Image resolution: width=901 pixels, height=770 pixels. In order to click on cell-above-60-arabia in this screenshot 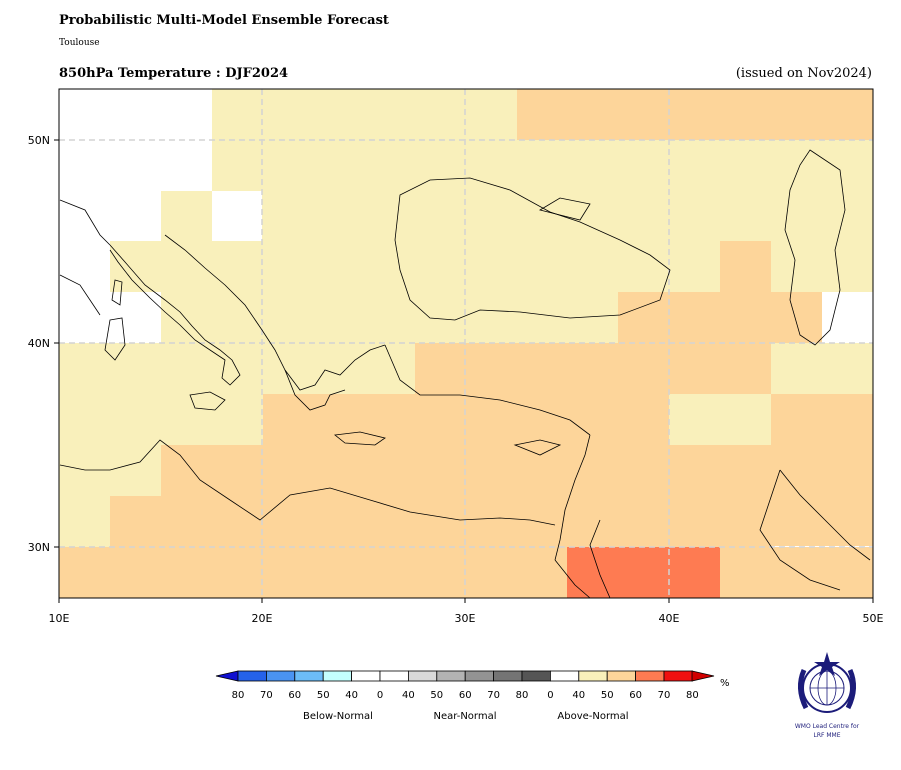, I will do `click(643, 572)`.